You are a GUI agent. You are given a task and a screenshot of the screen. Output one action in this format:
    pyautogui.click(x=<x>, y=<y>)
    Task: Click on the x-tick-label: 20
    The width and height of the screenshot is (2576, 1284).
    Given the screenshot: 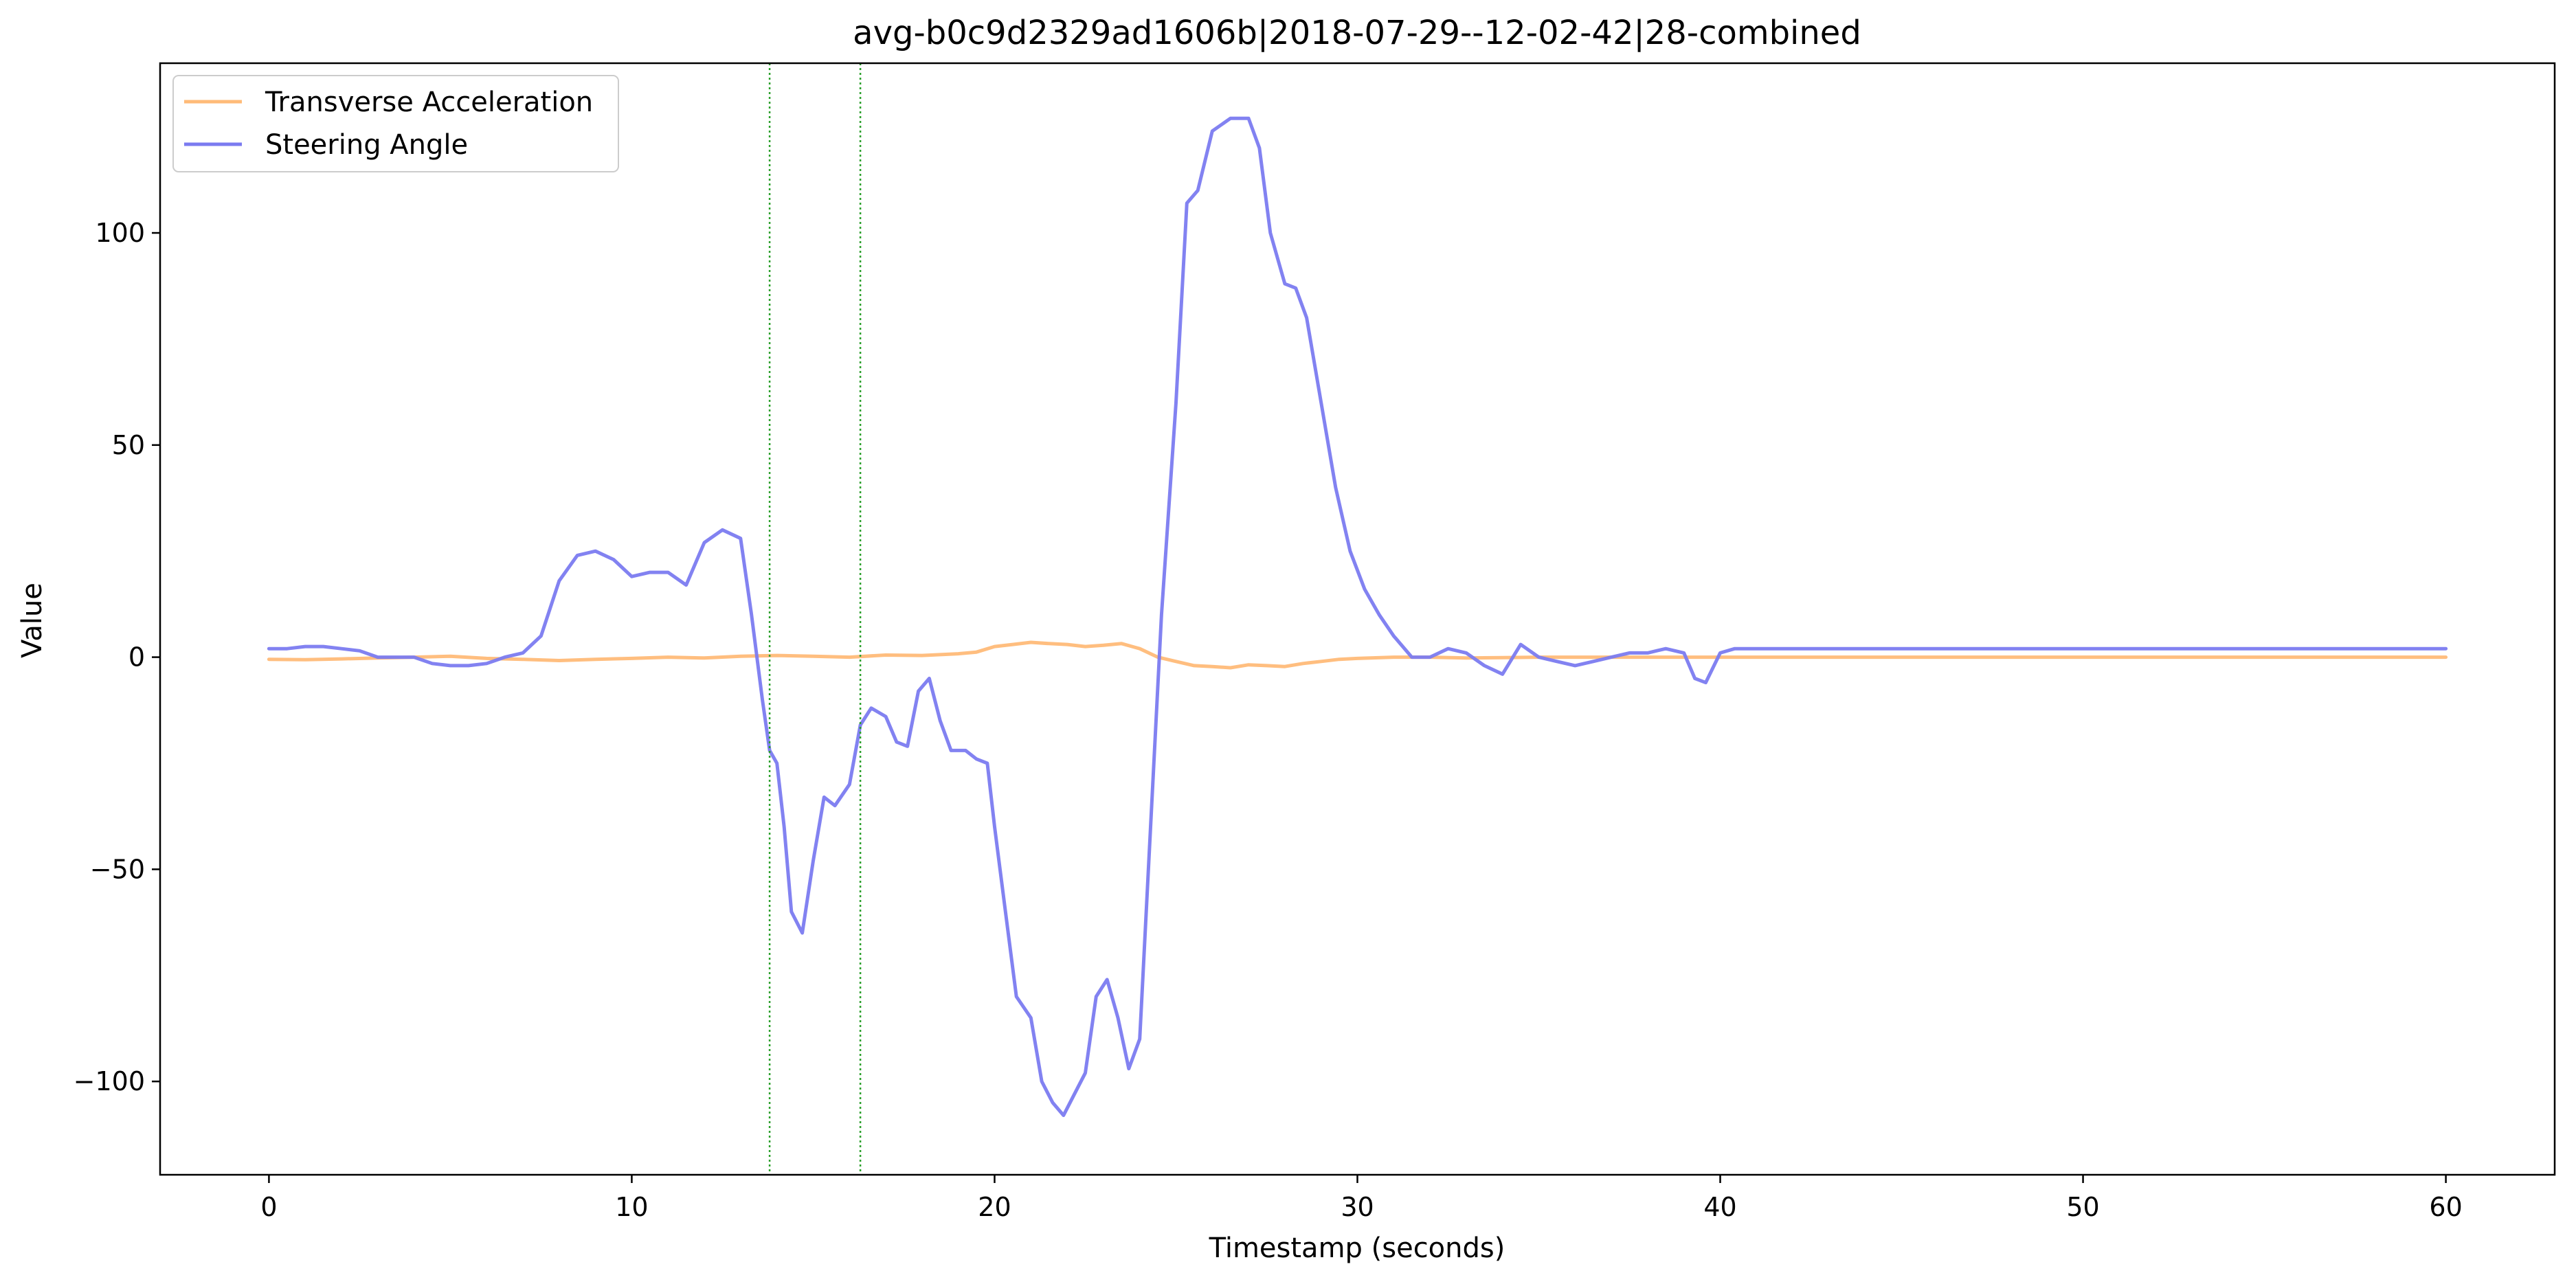 What is the action you would take?
    pyautogui.click(x=994, y=1207)
    